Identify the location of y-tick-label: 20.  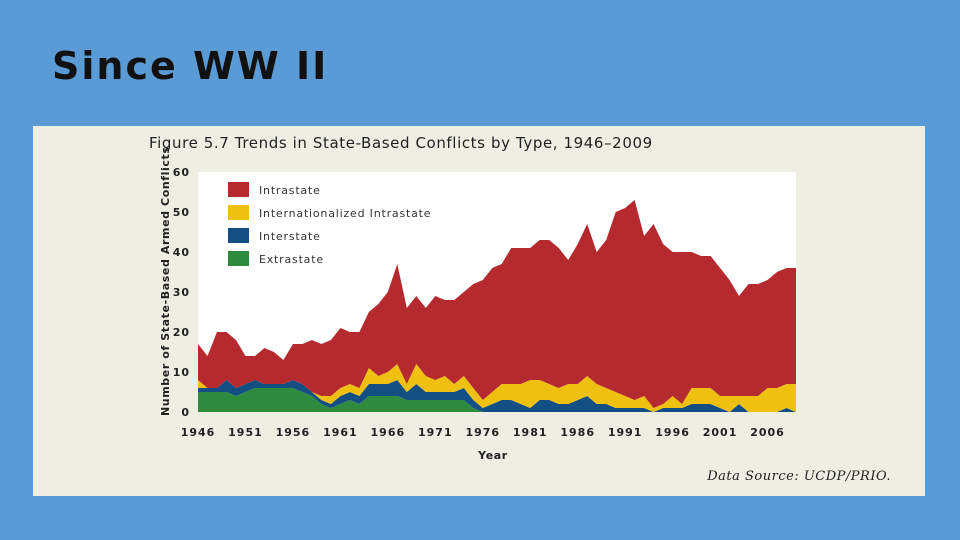
(181, 332).